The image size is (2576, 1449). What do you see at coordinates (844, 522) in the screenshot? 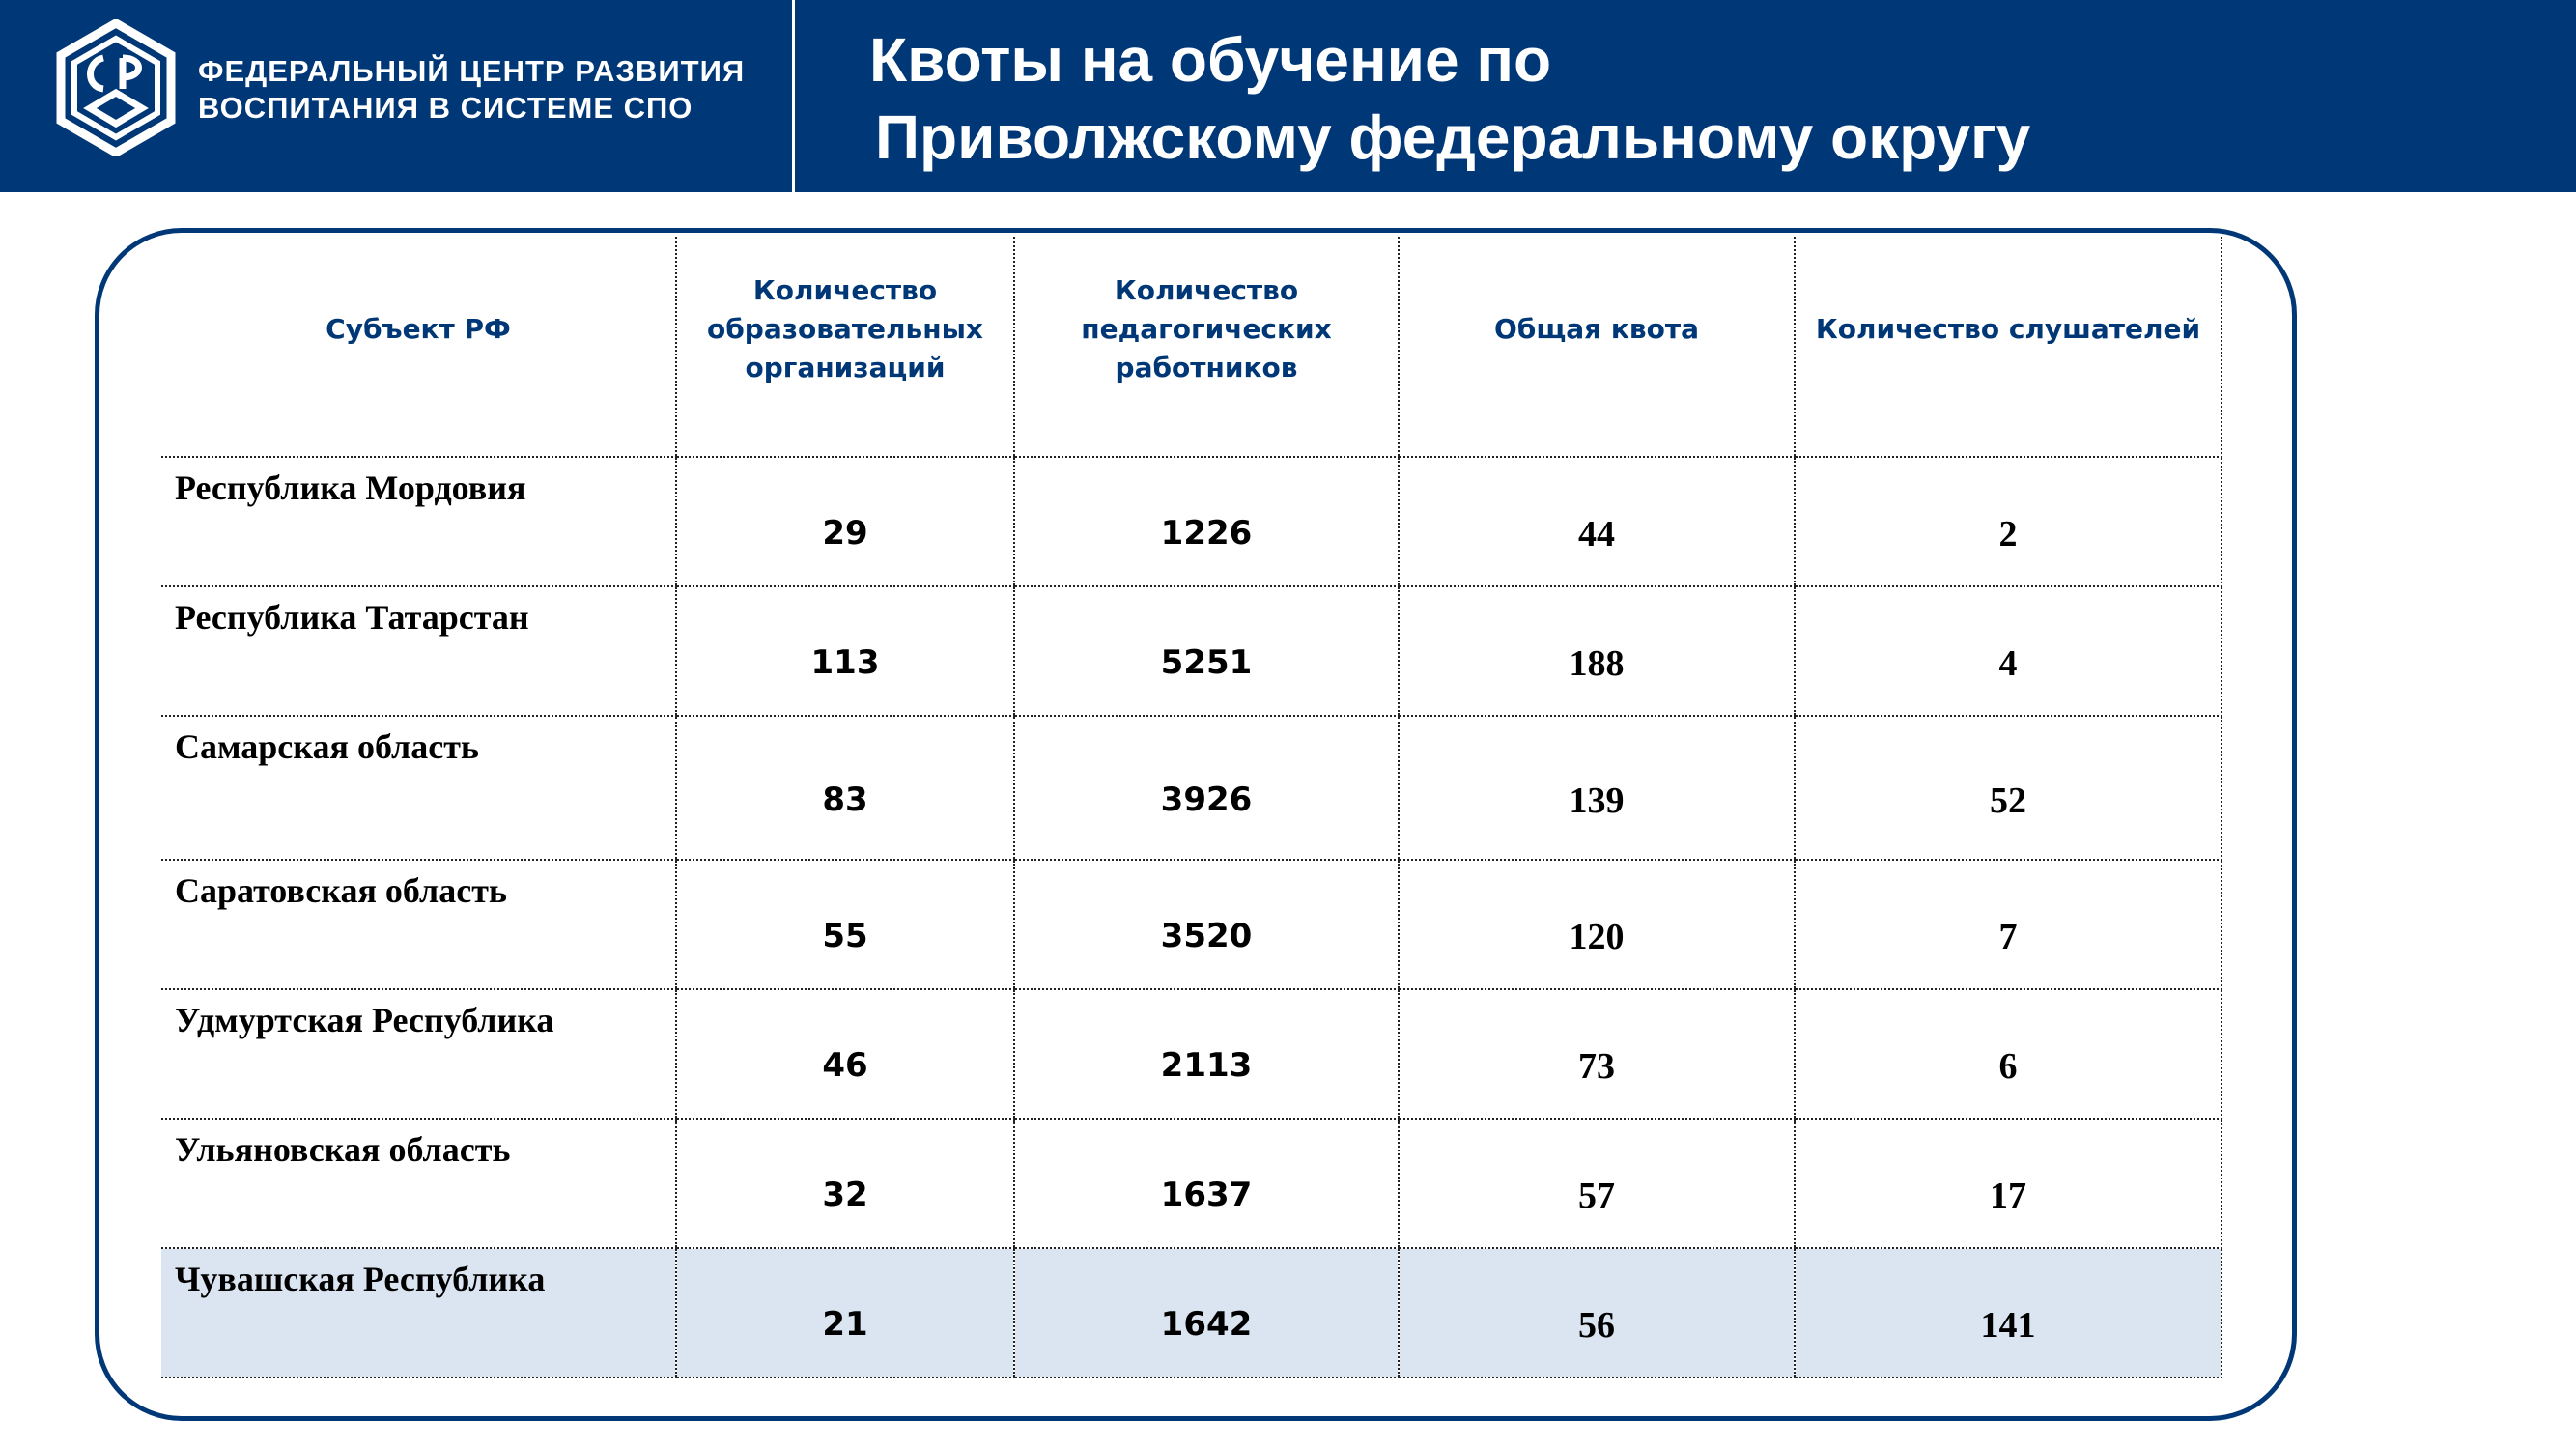
I see `cell-orgs: 29` at bounding box center [844, 522].